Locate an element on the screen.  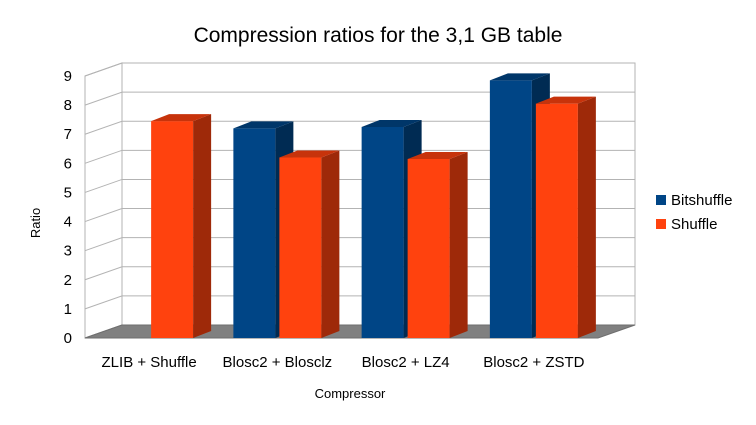
legend-label: Bitshuffle is located at coordinates (701, 200).